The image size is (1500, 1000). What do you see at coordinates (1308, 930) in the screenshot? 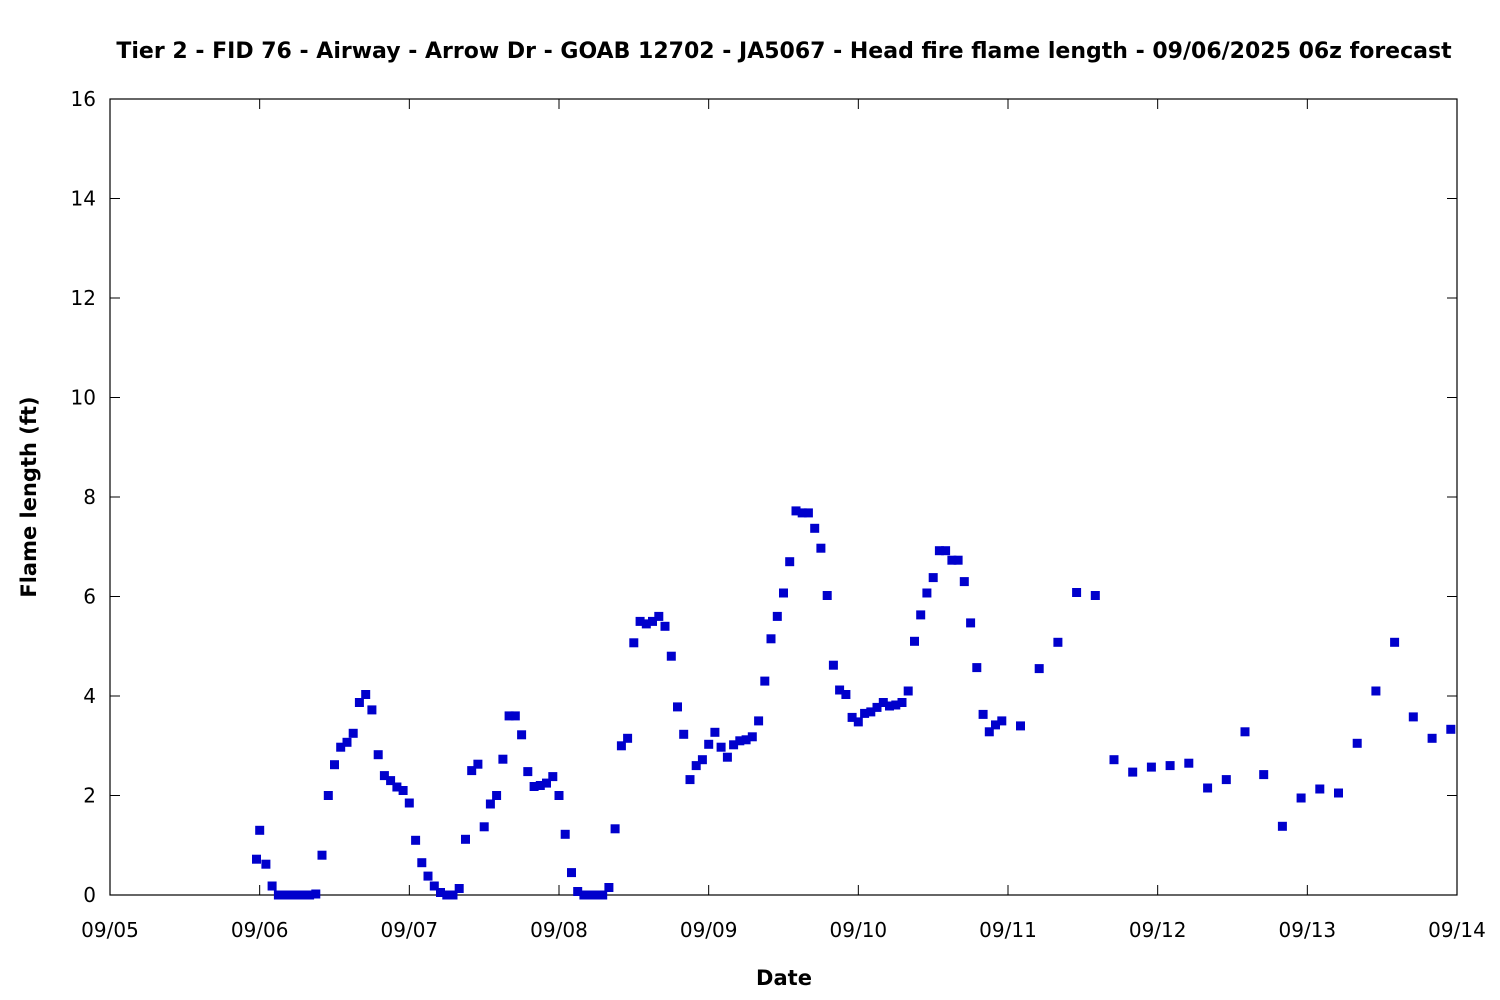
I see `x-tick-label: 09/13` at bounding box center [1308, 930].